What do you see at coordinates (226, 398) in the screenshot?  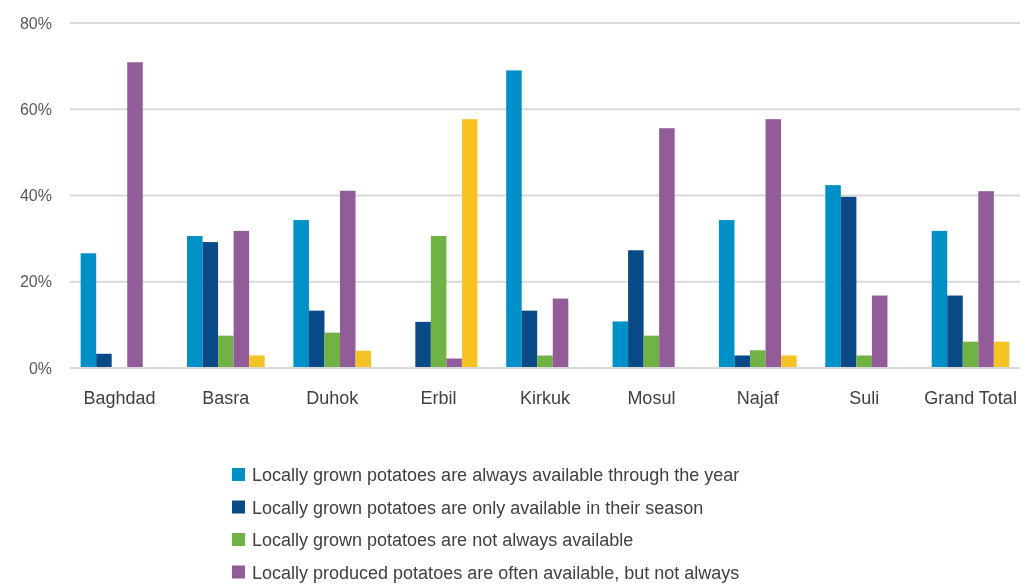 I see `x-tick-label: Basra` at bounding box center [226, 398].